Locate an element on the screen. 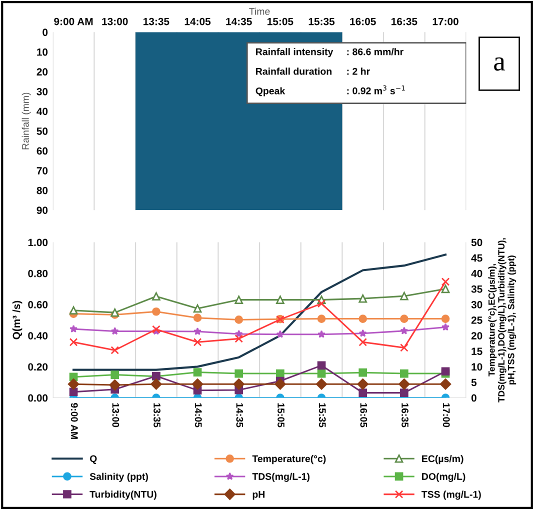 This screenshot has height=510, width=534. text: a is located at coordinates (500, 64).